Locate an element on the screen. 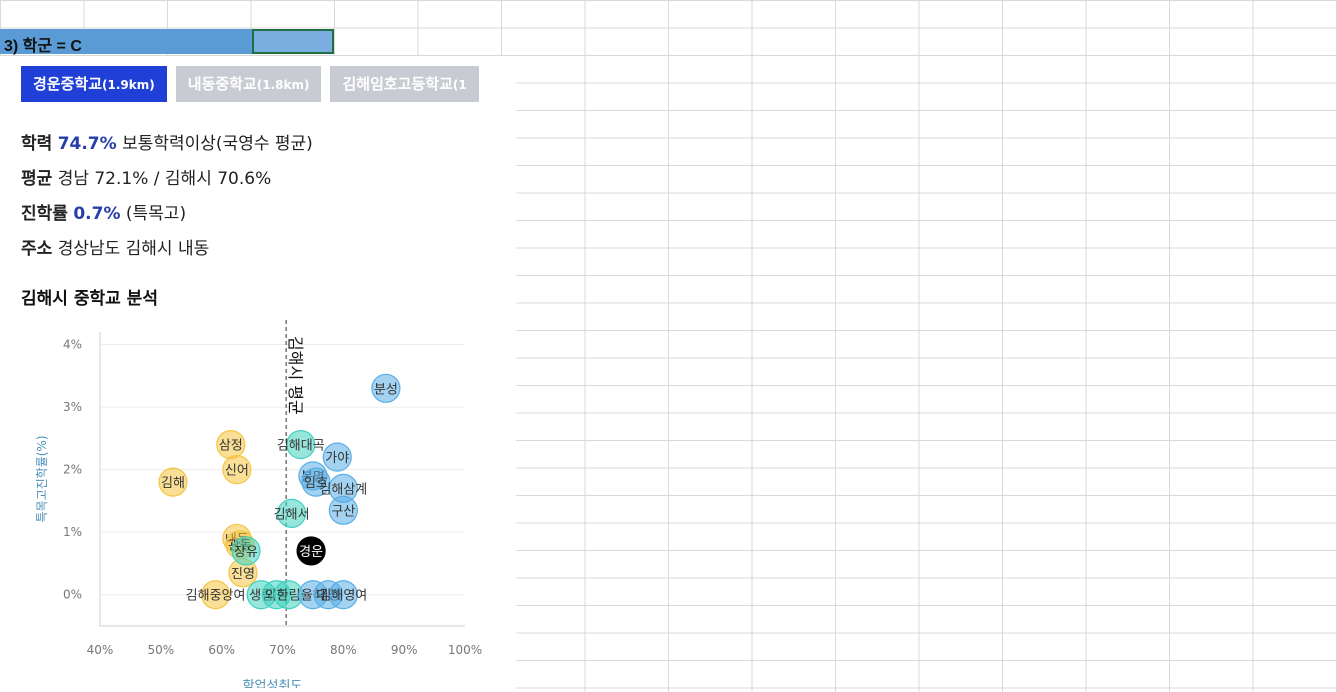 The width and height of the screenshot is (1337, 692). tab-school-1: 경운중학교(1.9km) is located at coordinates (94, 84).